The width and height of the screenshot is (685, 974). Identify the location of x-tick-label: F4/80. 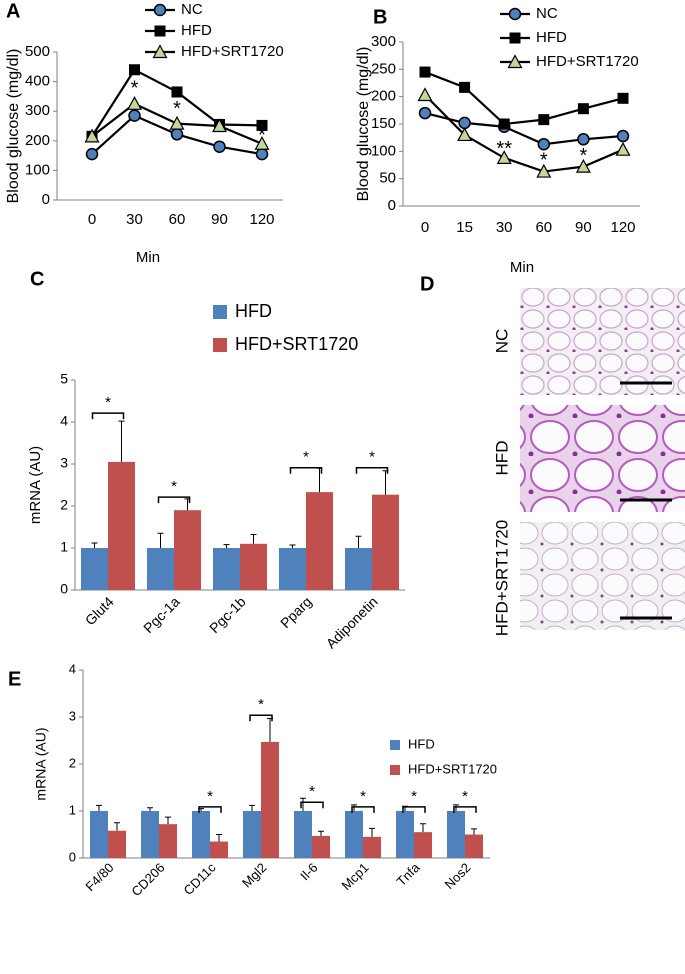
(99, 877).